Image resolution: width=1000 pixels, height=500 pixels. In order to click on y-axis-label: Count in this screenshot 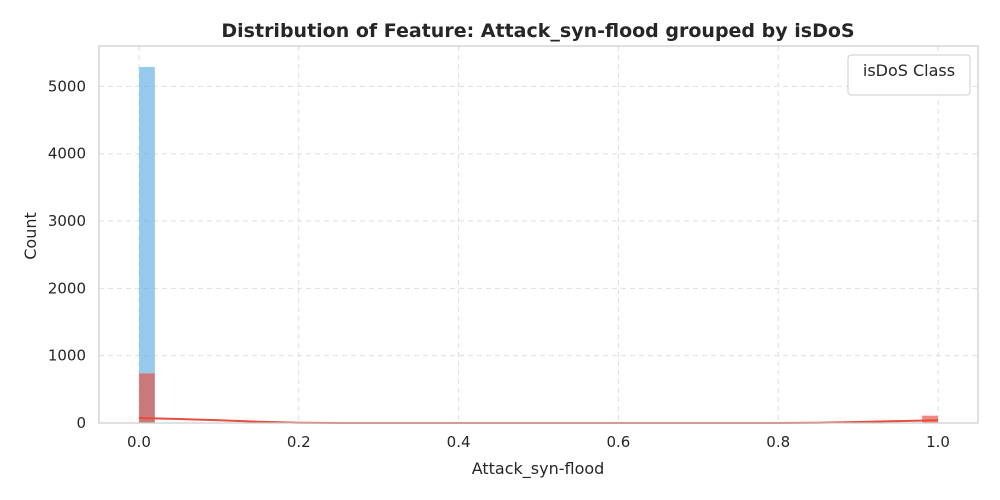, I will do `click(30, 236)`.